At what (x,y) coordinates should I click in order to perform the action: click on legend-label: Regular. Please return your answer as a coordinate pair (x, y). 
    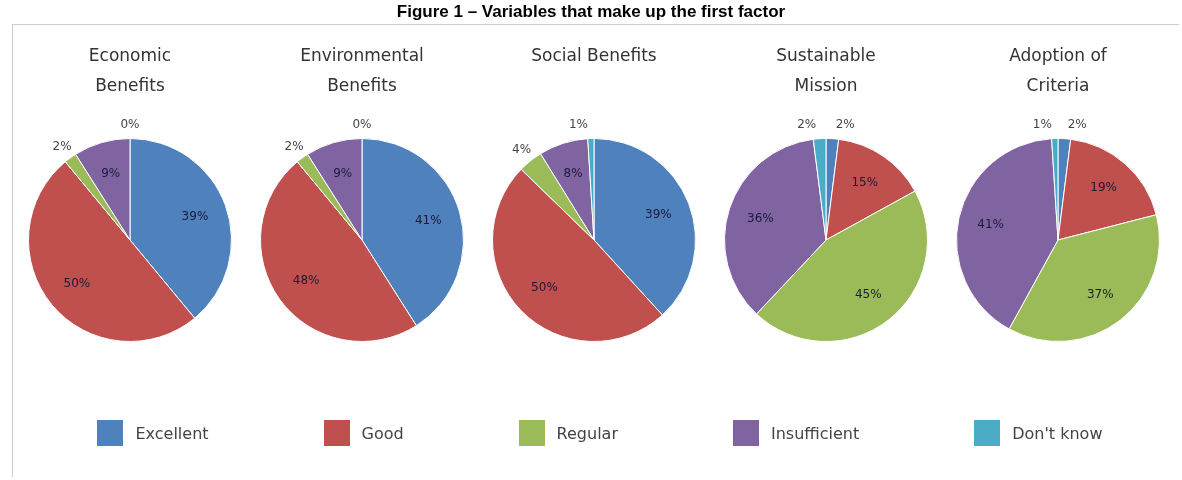
    Looking at the image, I should click on (587, 433).